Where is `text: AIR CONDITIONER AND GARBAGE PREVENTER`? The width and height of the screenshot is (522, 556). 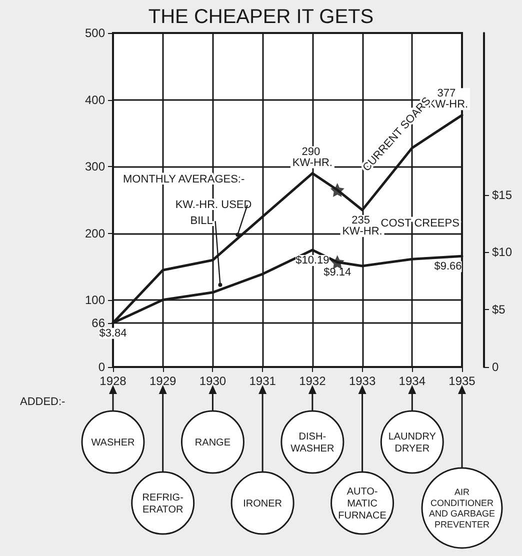 text: AIR CONDITIONER AND GARBAGE PREVENTER is located at coordinates (462, 508).